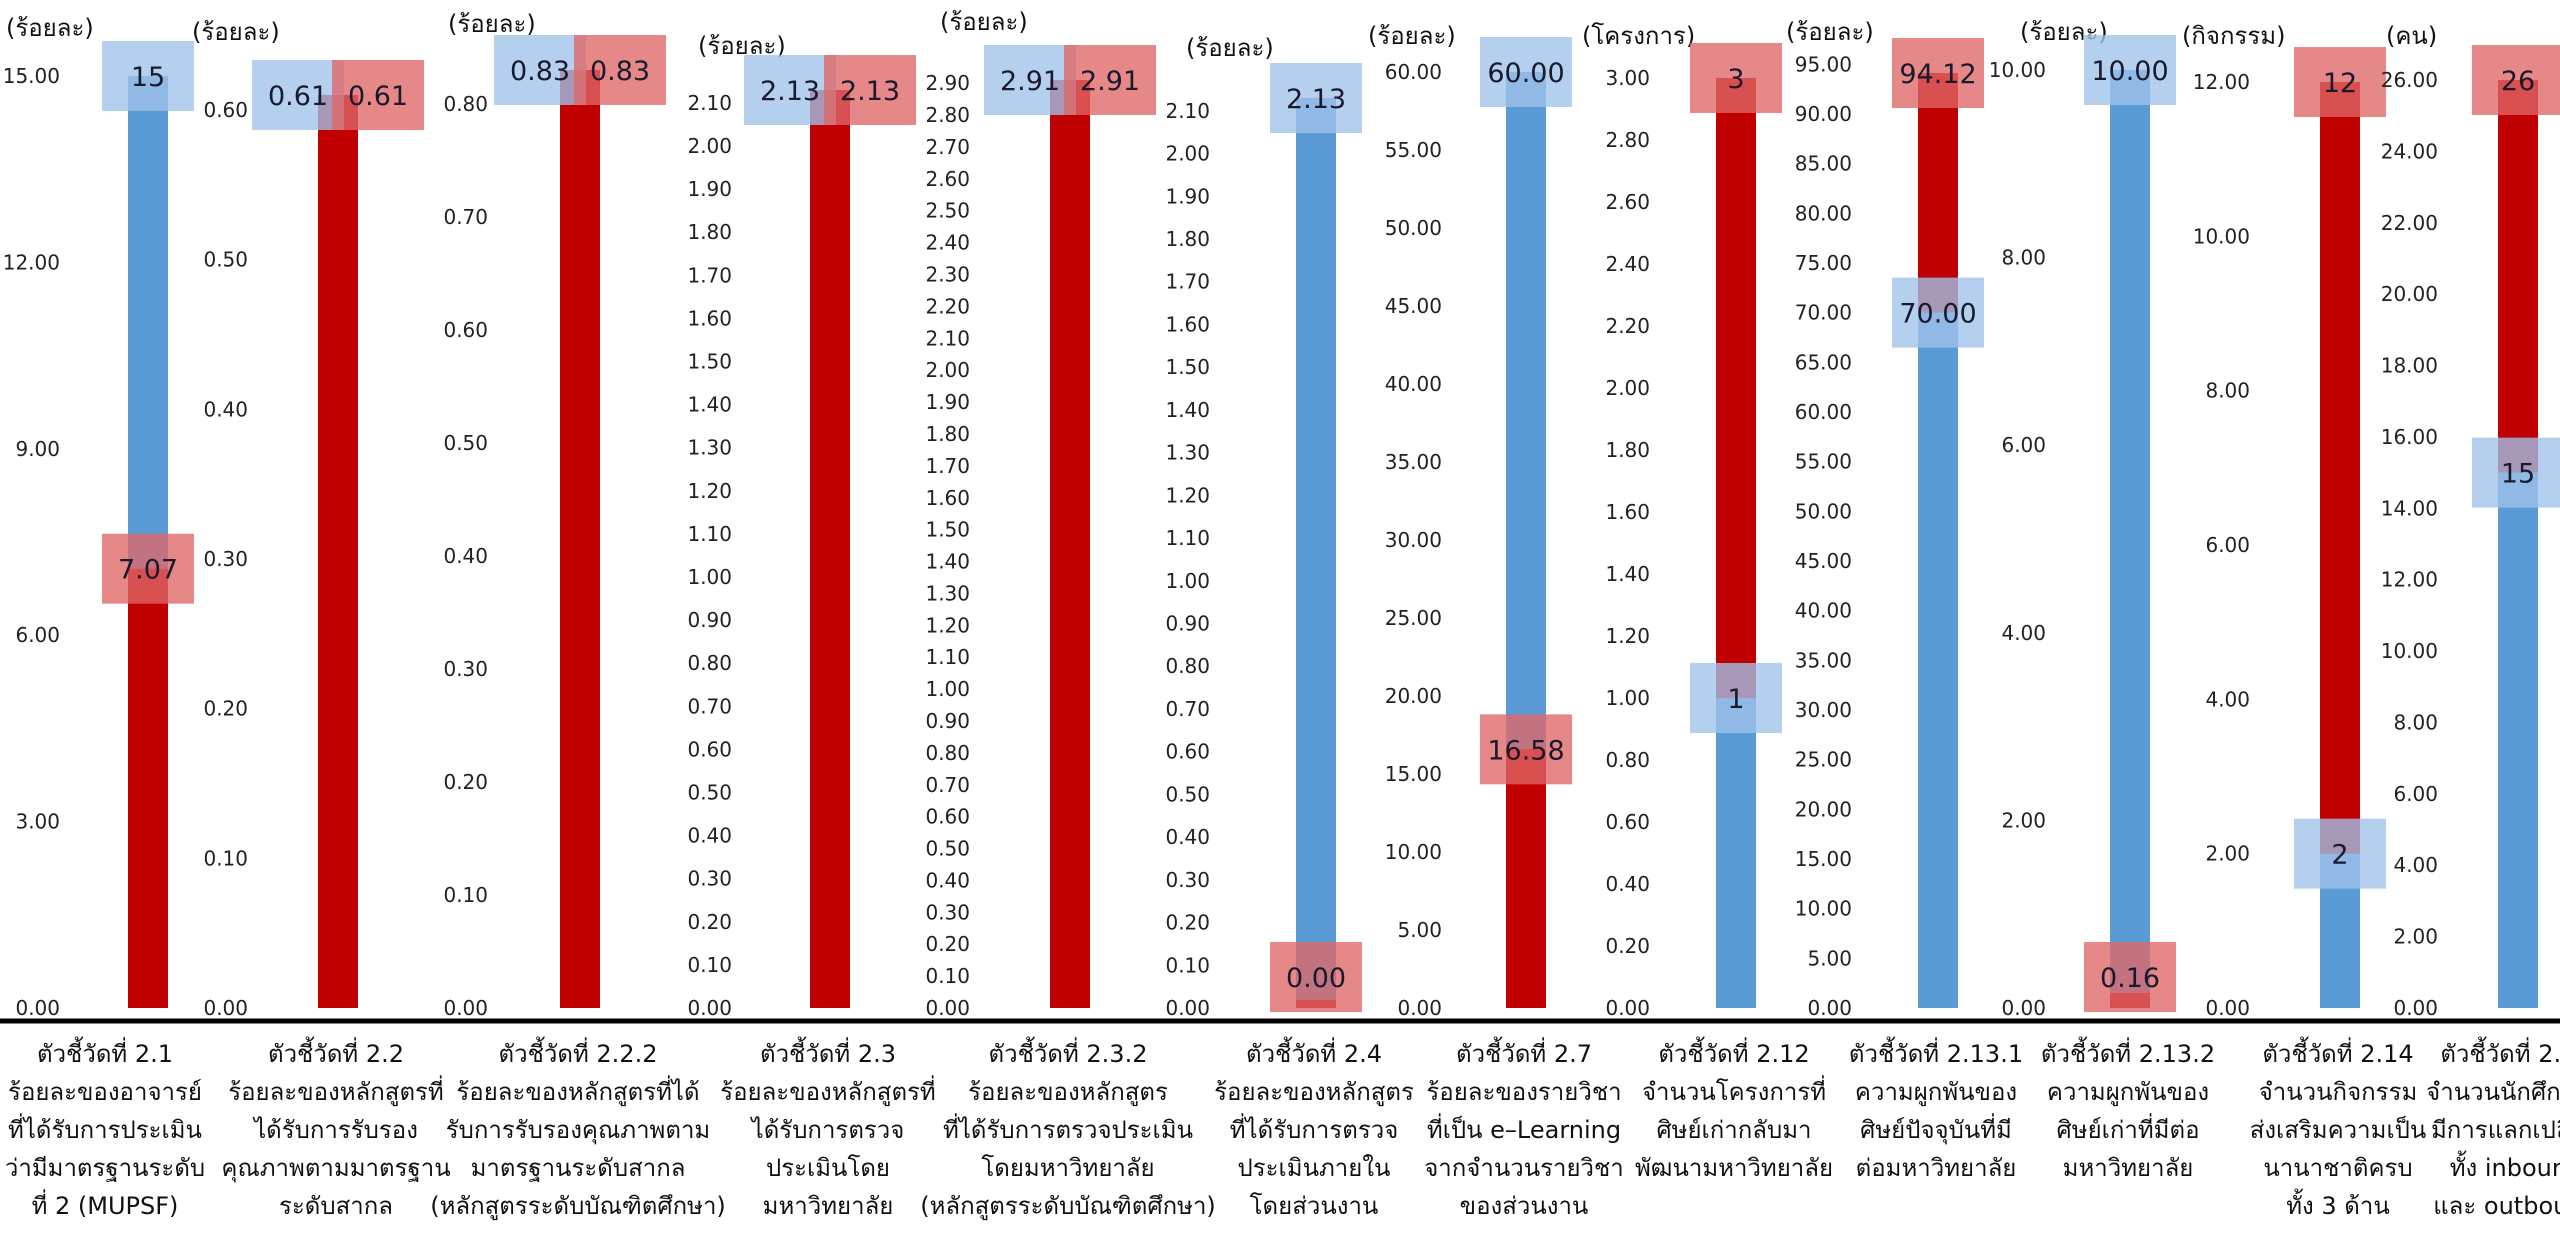 The width and height of the screenshot is (2560, 1247). Describe the element at coordinates (2518, 474) in the screenshot. I see `target-value-label: 15` at that location.